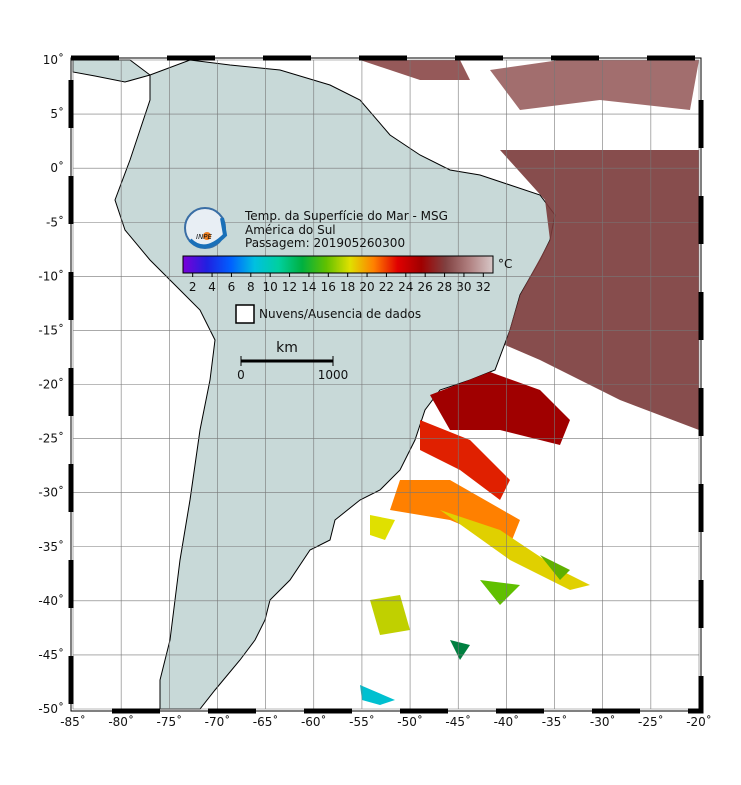  What do you see at coordinates (51, 275) in the screenshot?
I see `y-tick-label: -10˚` at bounding box center [51, 275].